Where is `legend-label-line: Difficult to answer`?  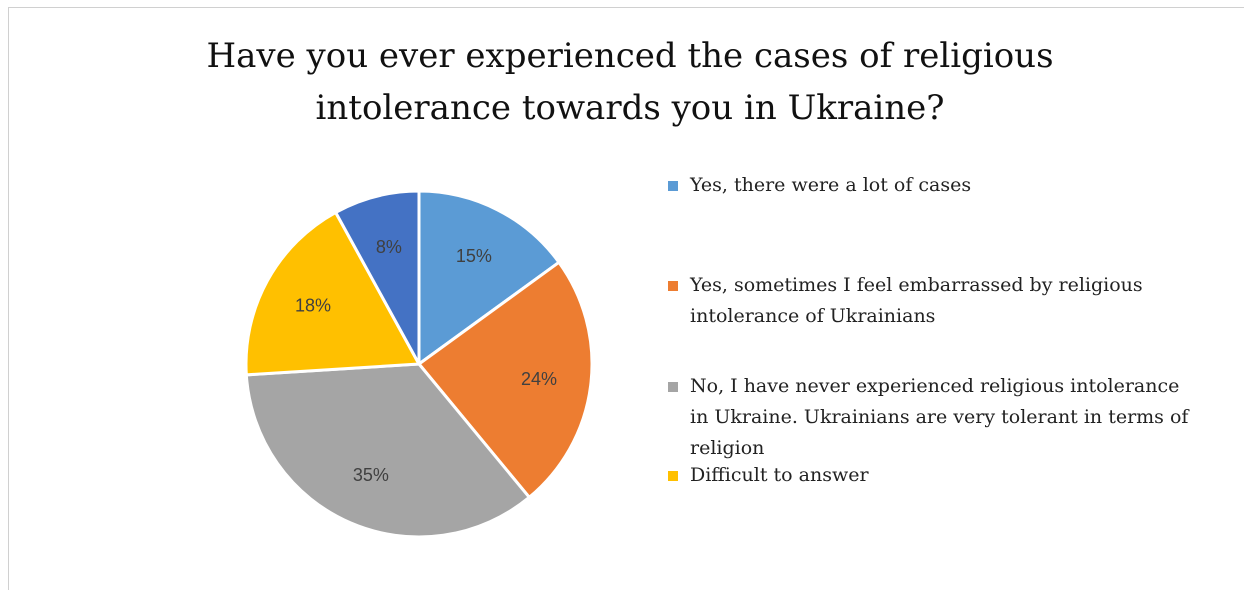
legend-label-line: Difficult to answer is located at coordinates (779, 475).